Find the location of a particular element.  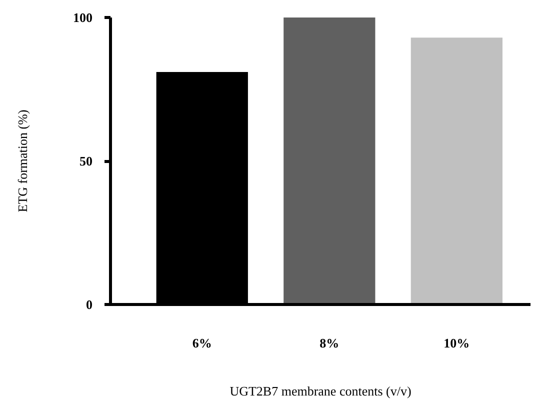

y-tick-label: 100 is located at coordinates (82, 17).